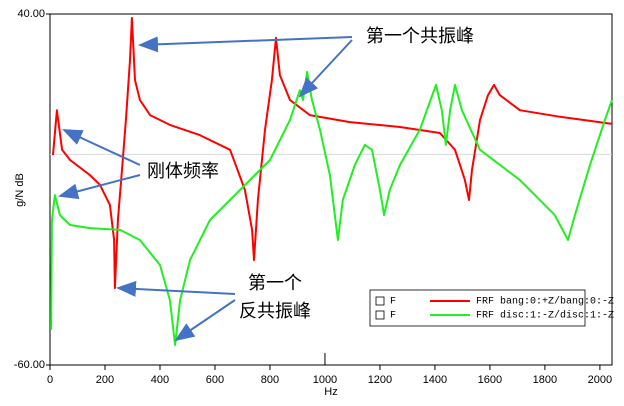 This screenshot has height=406, width=624. Describe the element at coordinates (420, 36) in the screenshot. I see `annotation: 第一个共振峰` at that location.